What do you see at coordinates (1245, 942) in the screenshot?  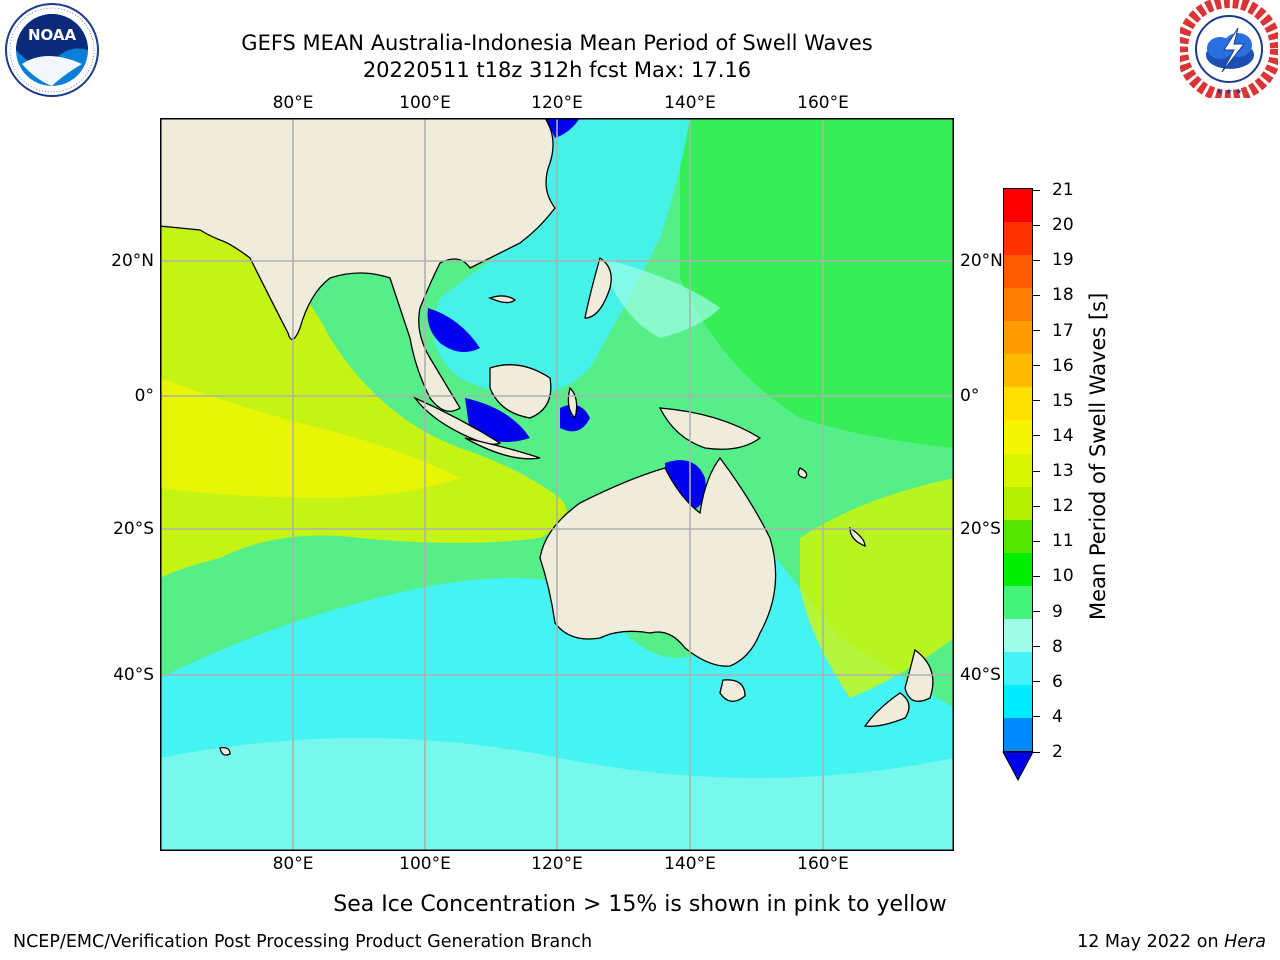 I see `footer-host: Hera` at bounding box center [1245, 942].